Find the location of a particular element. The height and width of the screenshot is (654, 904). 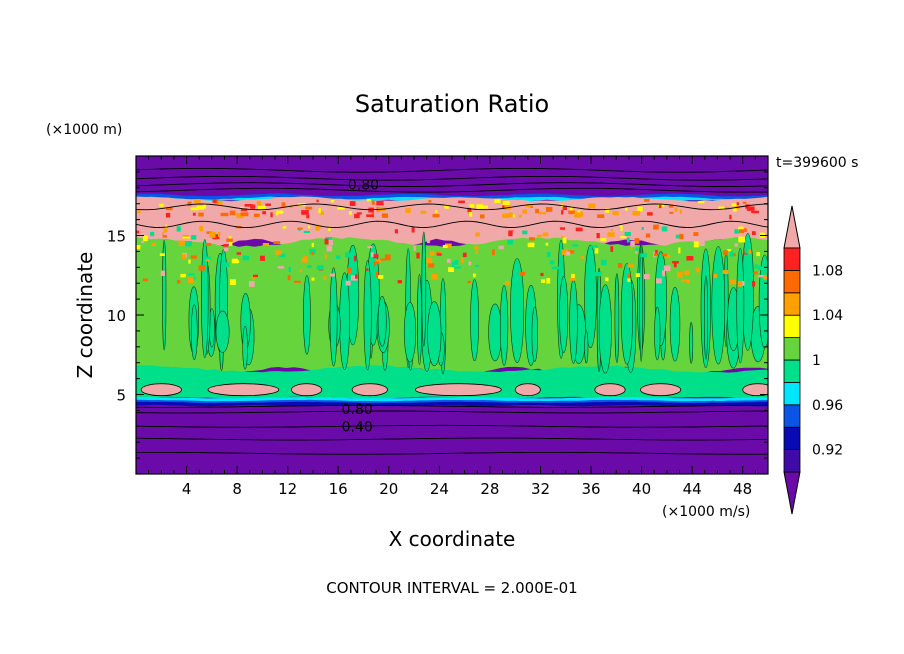

x-tick-label: 48 is located at coordinates (742, 489).